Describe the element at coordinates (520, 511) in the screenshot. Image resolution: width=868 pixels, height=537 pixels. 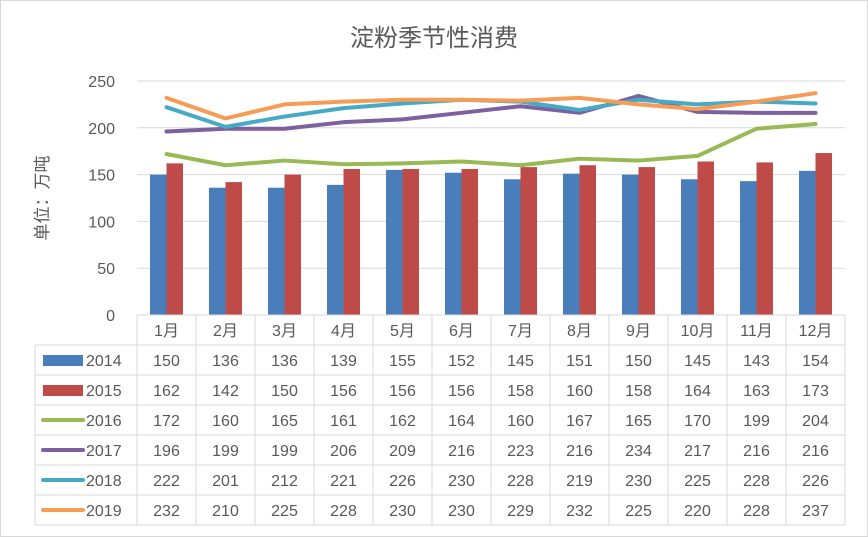
I see `table-cell: 229` at that location.